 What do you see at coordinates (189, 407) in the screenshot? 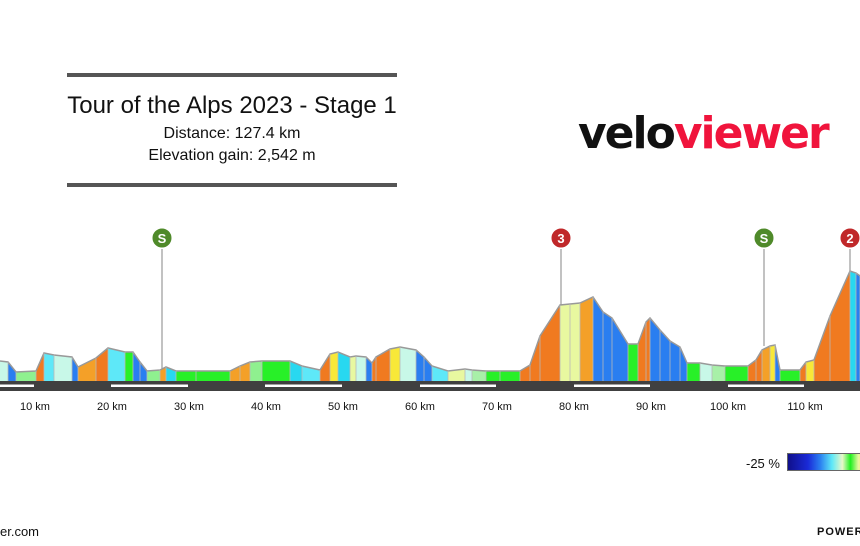
I see `x-tick-label: 30 km` at bounding box center [189, 407].